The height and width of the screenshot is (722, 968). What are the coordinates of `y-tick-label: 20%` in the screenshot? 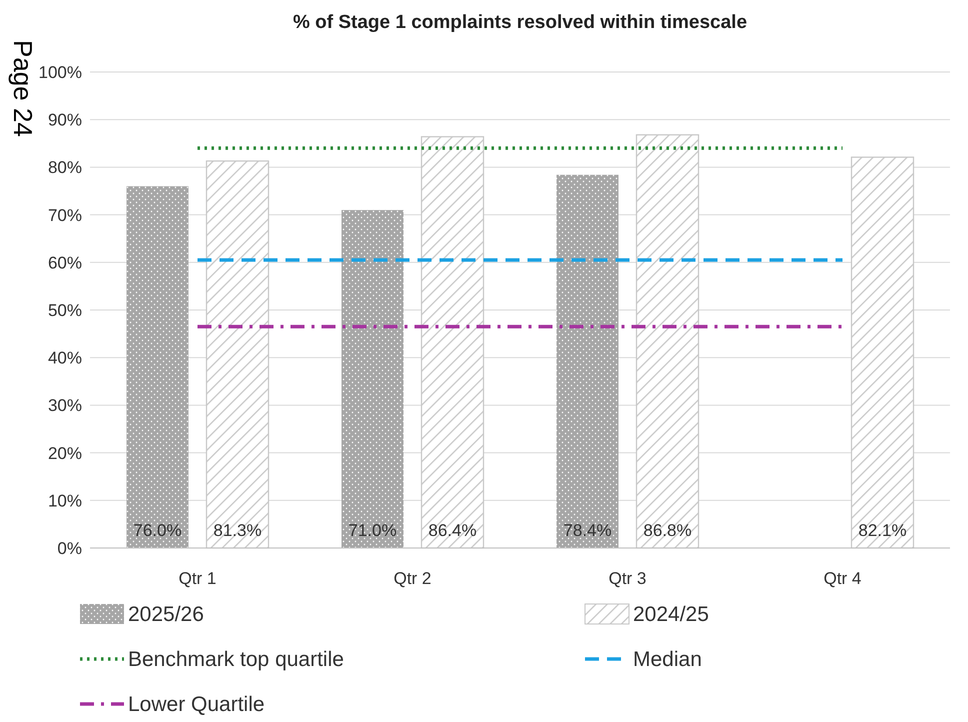 It's located at (65, 453).